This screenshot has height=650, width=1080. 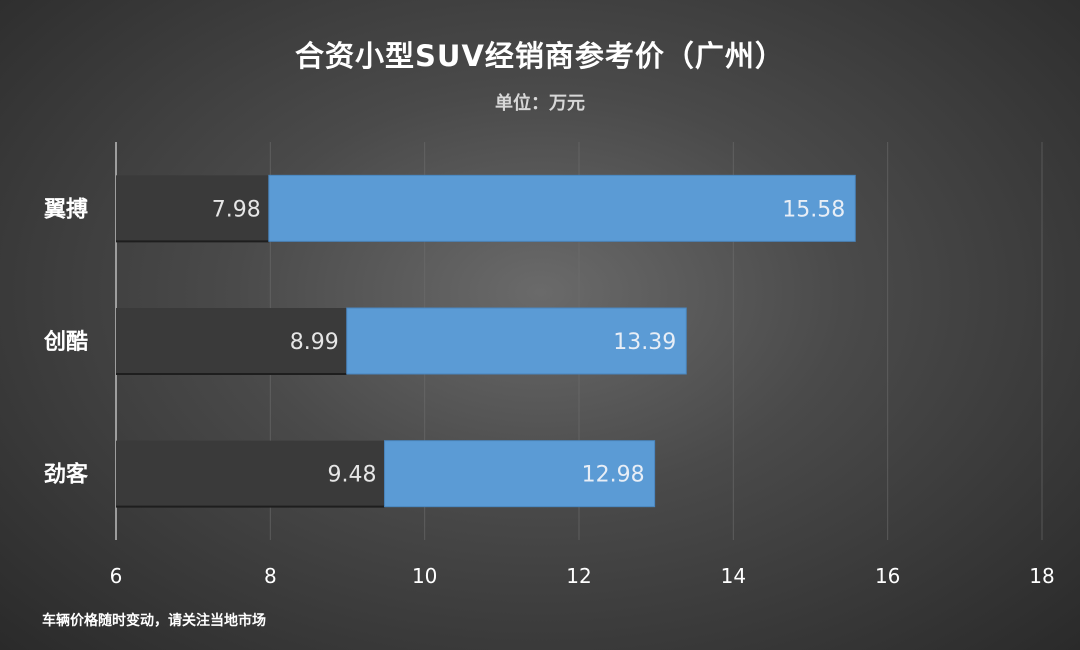 What do you see at coordinates (813, 209) in the screenshot?
I see `data-label-high: 15.58` at bounding box center [813, 209].